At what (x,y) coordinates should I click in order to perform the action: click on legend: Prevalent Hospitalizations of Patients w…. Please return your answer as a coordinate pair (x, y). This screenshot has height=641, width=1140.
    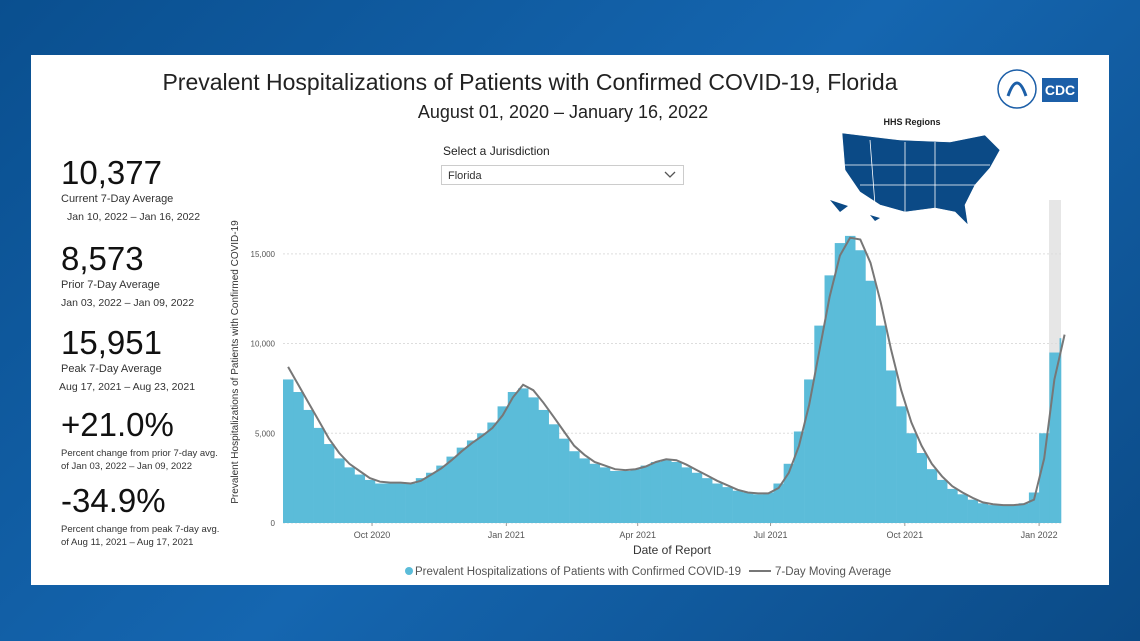
    Looking at the image, I should click on (648, 572).